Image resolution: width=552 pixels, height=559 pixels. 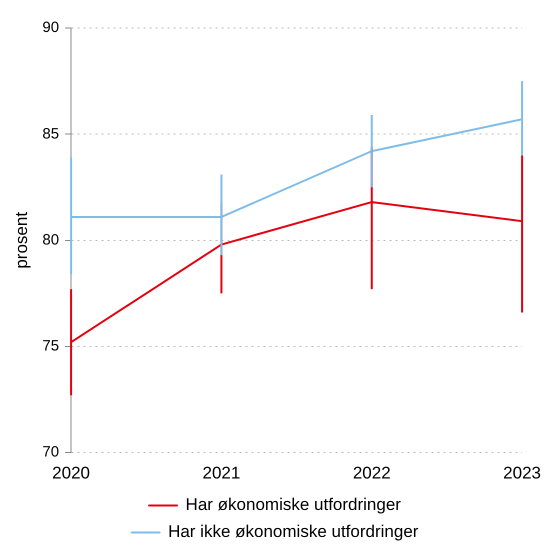 I want to click on legend-label: Har ikke økonomiske utfordringer, so click(x=293, y=532).